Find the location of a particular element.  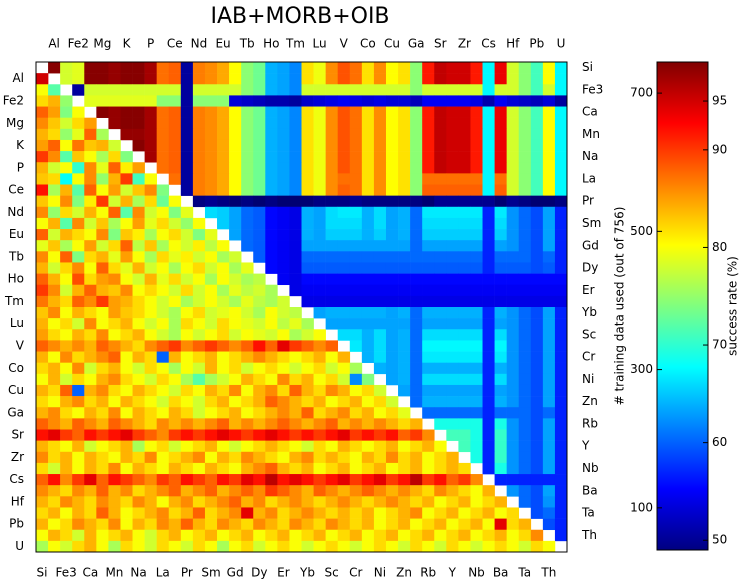

y-tick-label-right: Y is located at coordinates (585, 446).